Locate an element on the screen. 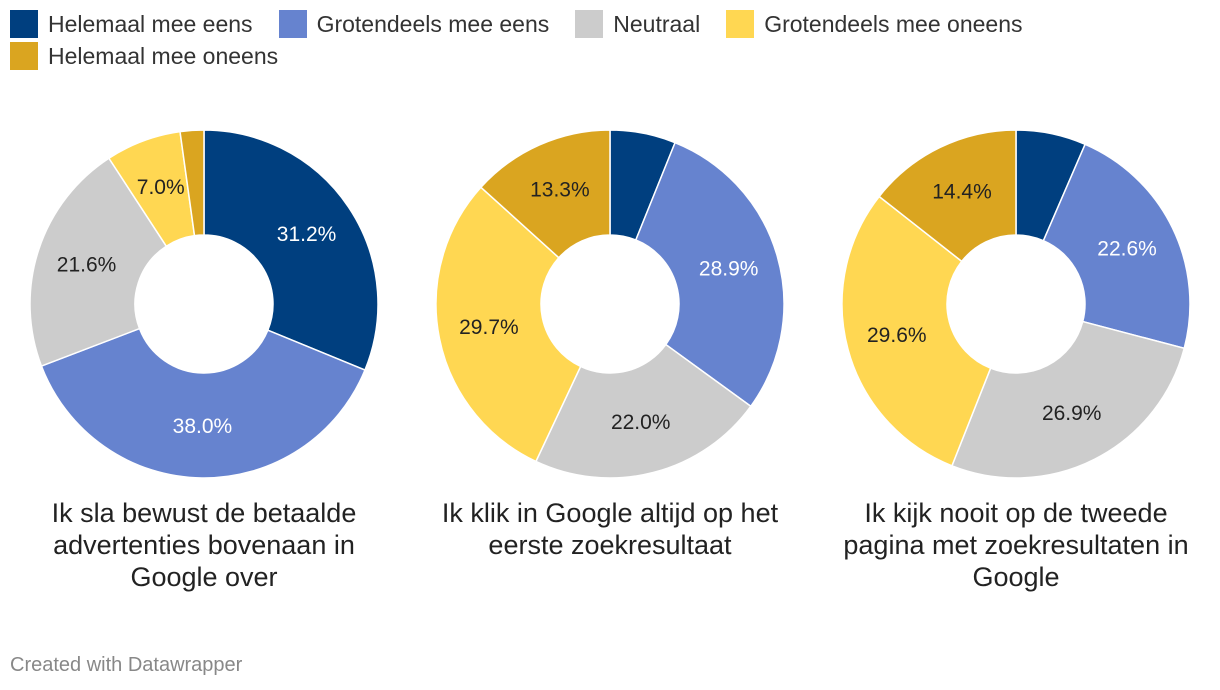 This screenshot has height=690, width=1220. slice-label: 22.0% is located at coordinates (641, 422).